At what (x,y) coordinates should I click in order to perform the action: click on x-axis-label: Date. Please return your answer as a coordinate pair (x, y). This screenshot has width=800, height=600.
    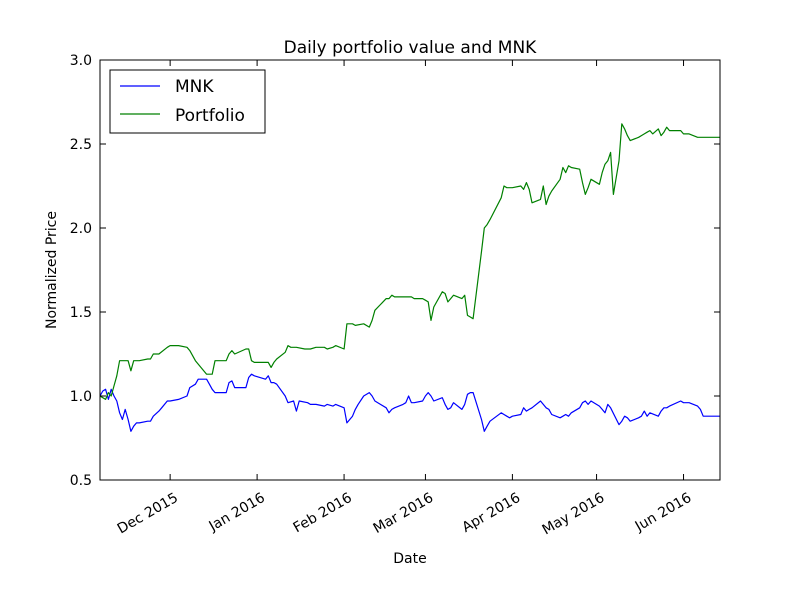
    Looking at the image, I should click on (409, 559).